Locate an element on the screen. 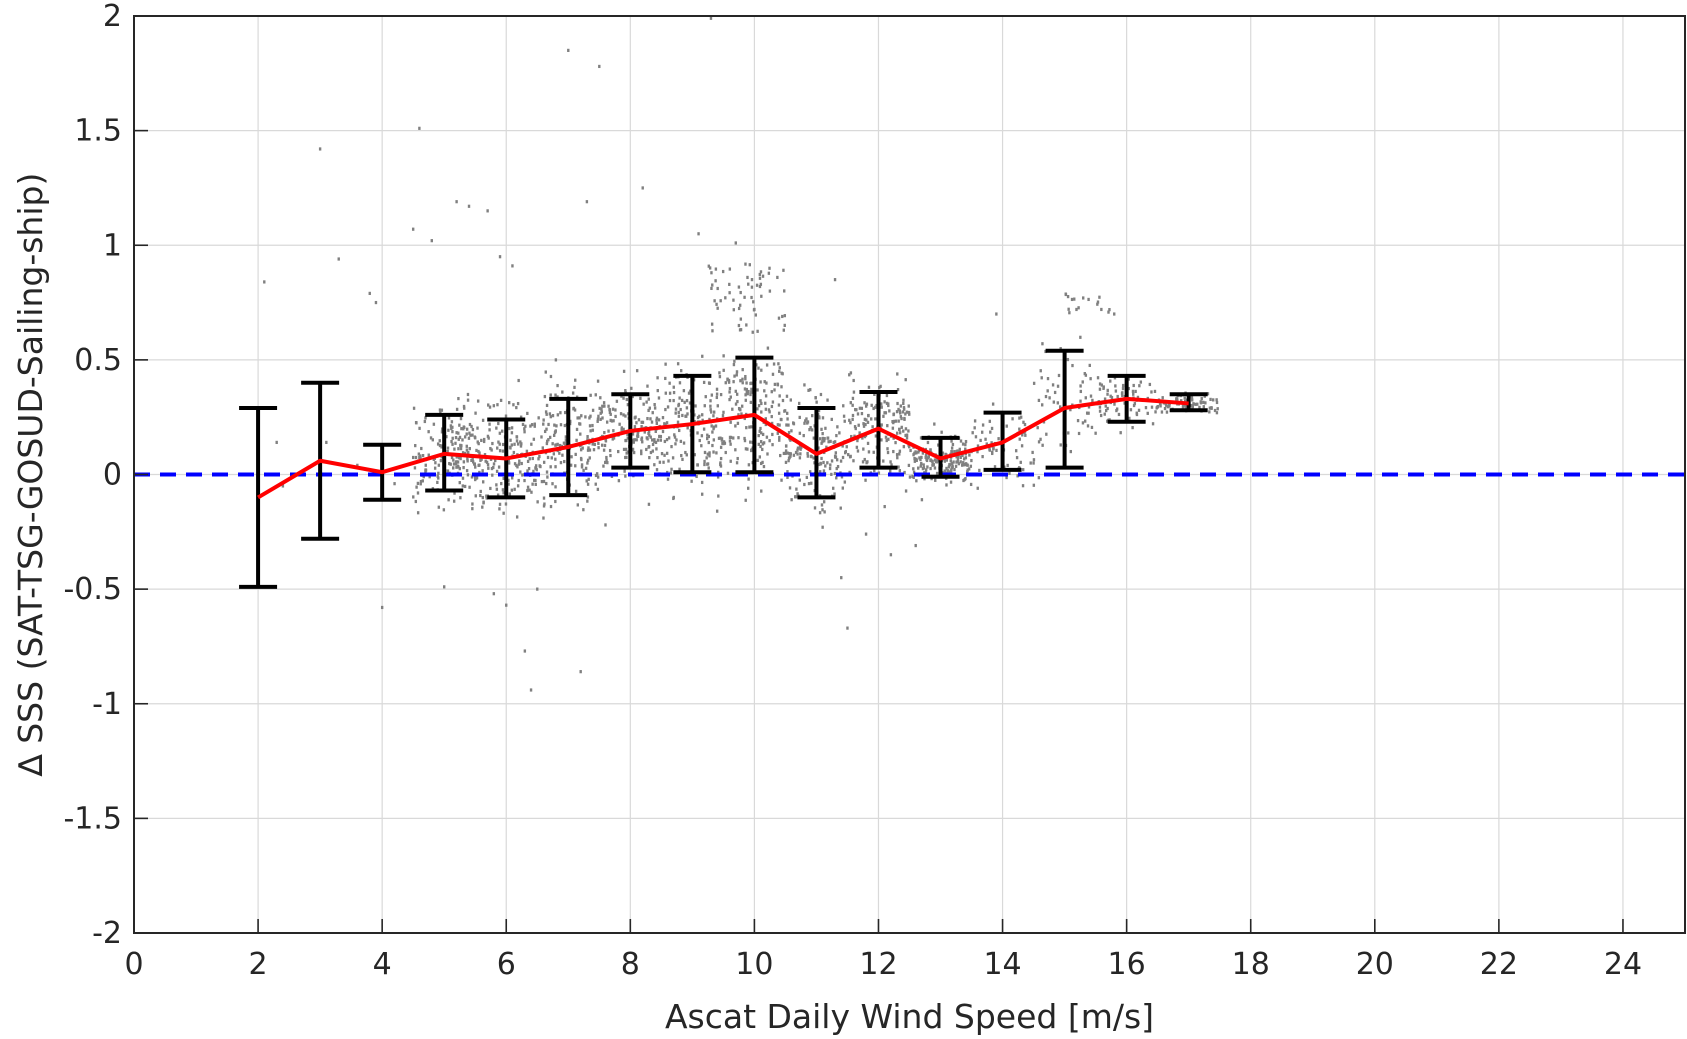 The image size is (1687, 1039). y-tick-label: -2 is located at coordinates (107, 933).